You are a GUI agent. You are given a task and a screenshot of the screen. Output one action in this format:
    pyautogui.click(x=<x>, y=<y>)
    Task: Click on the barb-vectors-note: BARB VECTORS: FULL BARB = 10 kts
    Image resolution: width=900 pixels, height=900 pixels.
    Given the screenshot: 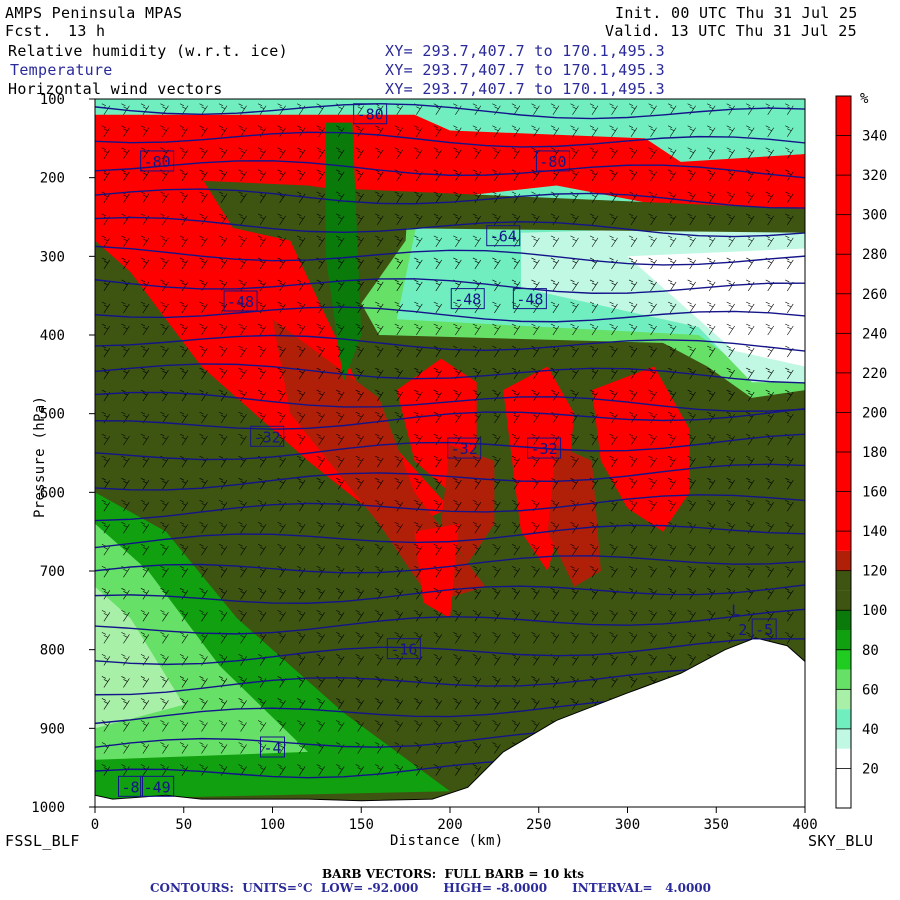 What is the action you would take?
    pyautogui.click(x=453, y=874)
    